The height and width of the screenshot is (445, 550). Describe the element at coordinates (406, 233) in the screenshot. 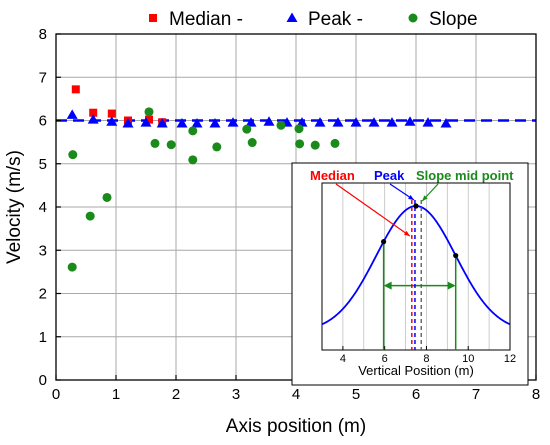

I see `inset-arrow-median-head` at that location.